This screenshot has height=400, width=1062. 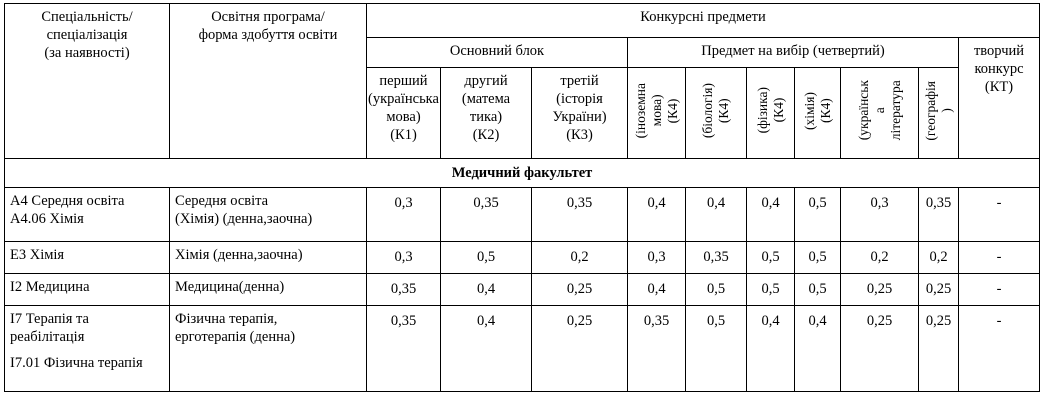 I want to click on cell-ukrainian-literature: 0,2, so click(x=879, y=257).